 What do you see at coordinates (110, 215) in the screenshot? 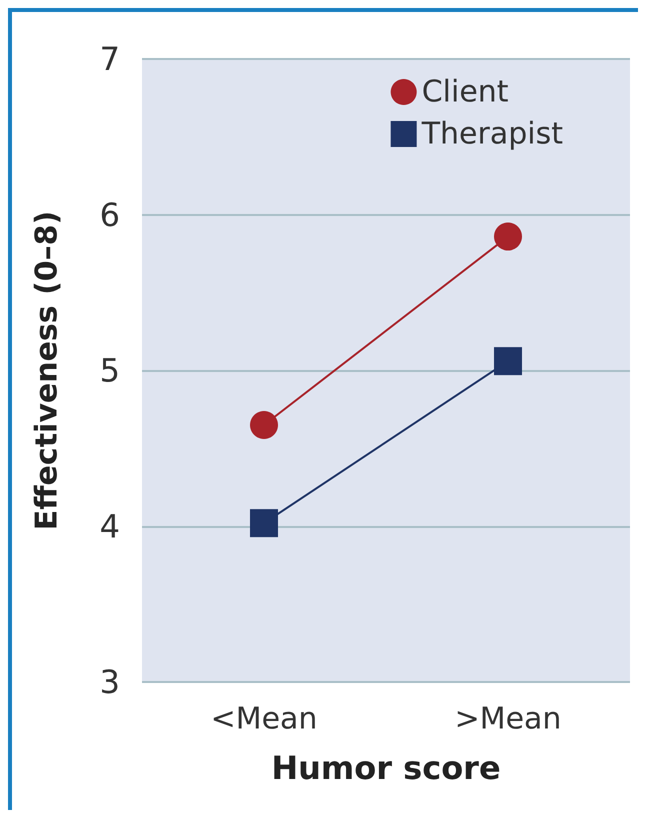
I see `y-tick-label: 6` at bounding box center [110, 215].